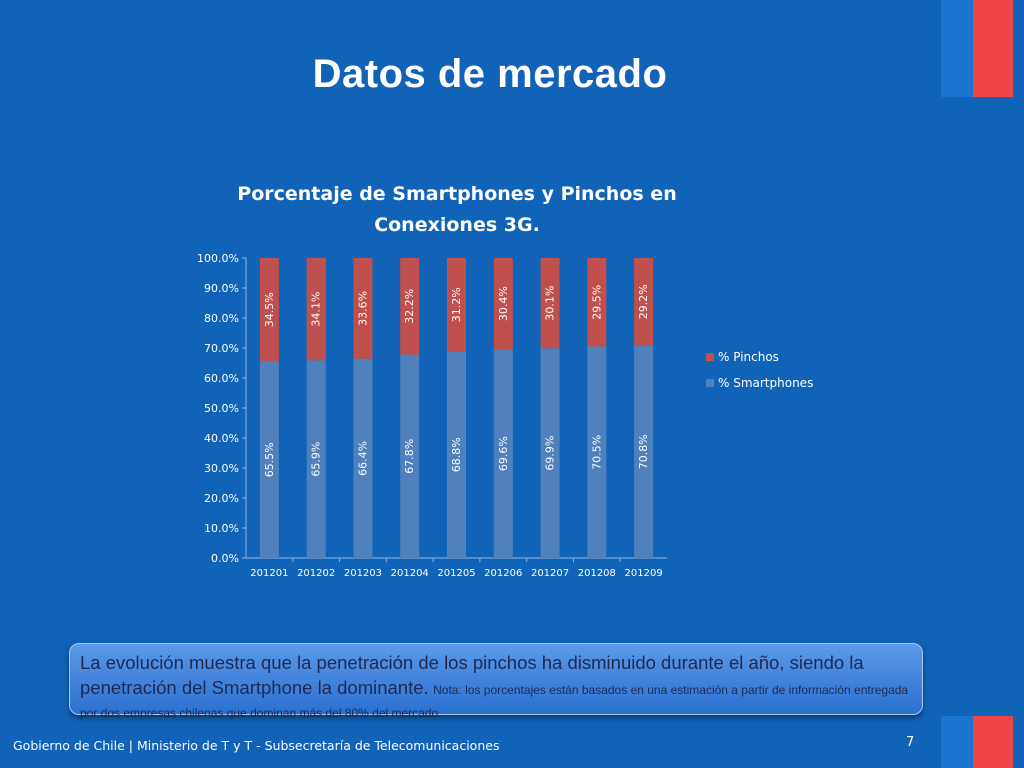  I want to click on pinchos-data-label: 30.1%, so click(550, 303).